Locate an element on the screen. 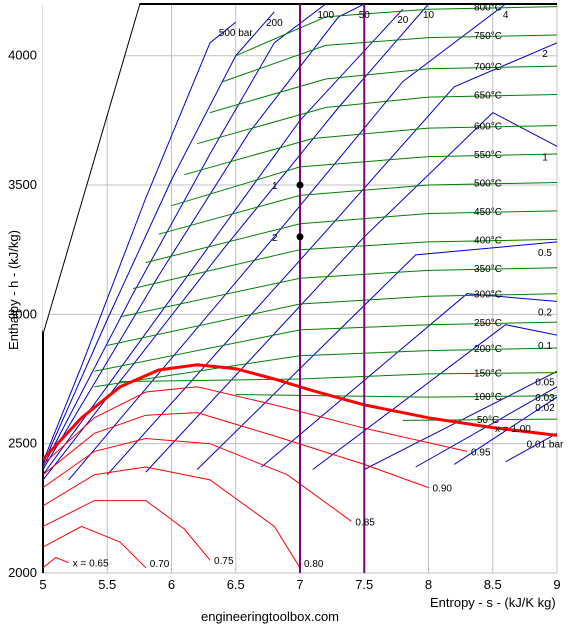 The image size is (582, 624). isobar-label: 20 is located at coordinates (403, 20).